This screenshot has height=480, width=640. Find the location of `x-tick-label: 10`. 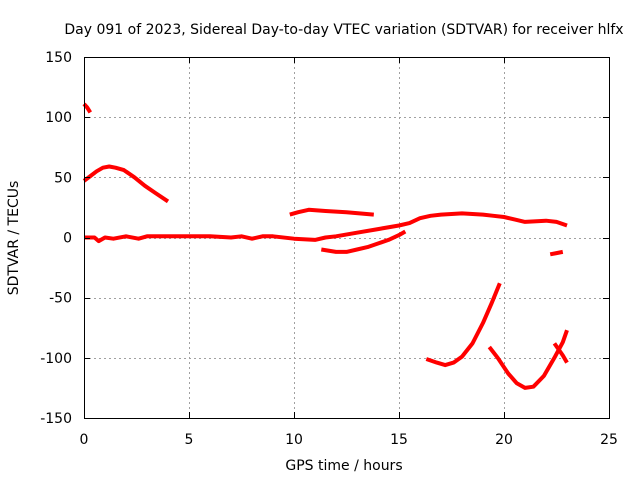

x-tick-label: 10 is located at coordinates (294, 440).